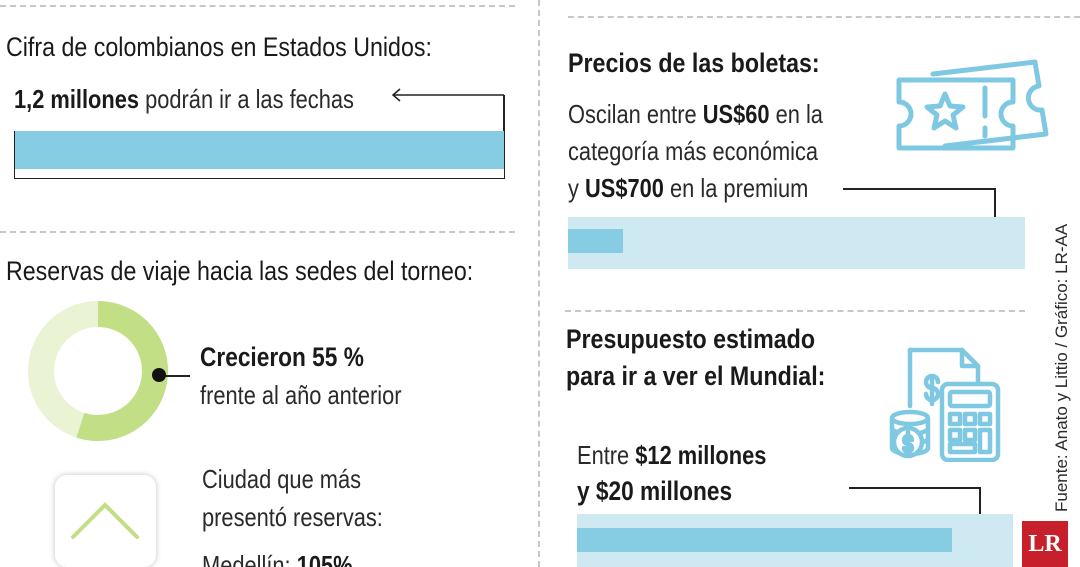  I want to click on ticket-icon, so click(972, 105).